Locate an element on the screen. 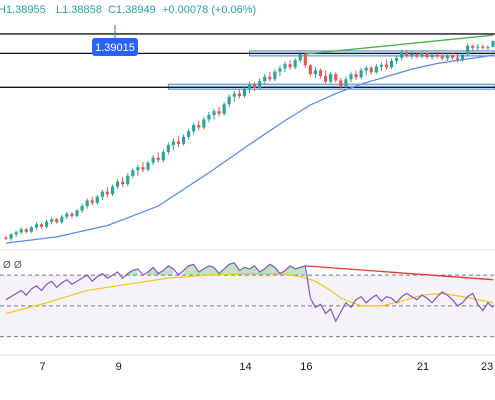  ohlc-high: H1.38955 is located at coordinates (23, 10).